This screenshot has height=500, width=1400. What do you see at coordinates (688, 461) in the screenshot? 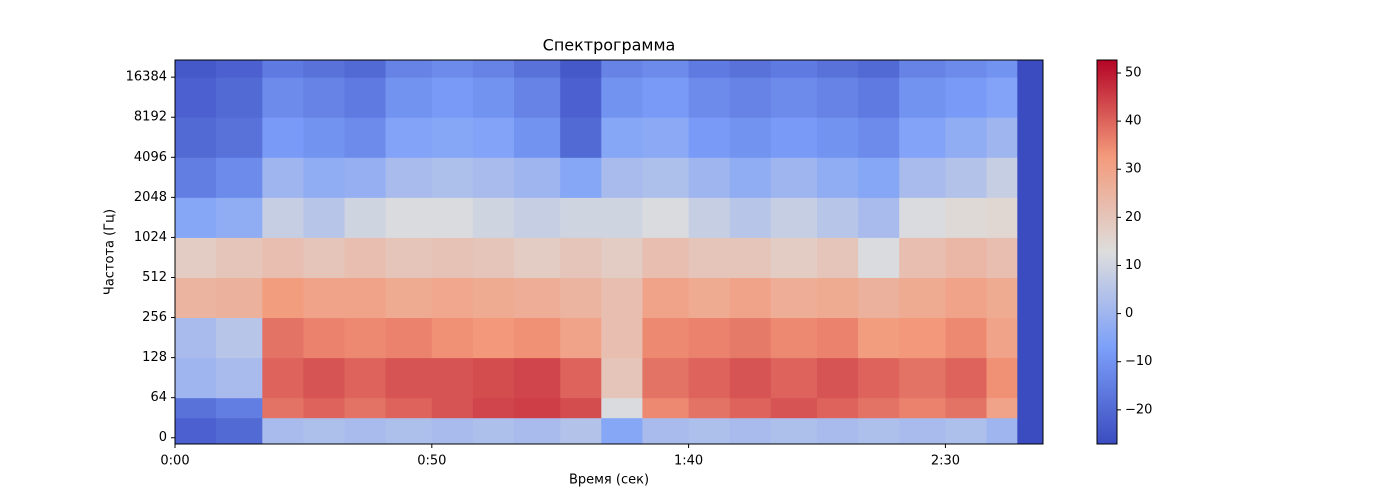
I see `x-tick-label: 1:40` at bounding box center [688, 461].